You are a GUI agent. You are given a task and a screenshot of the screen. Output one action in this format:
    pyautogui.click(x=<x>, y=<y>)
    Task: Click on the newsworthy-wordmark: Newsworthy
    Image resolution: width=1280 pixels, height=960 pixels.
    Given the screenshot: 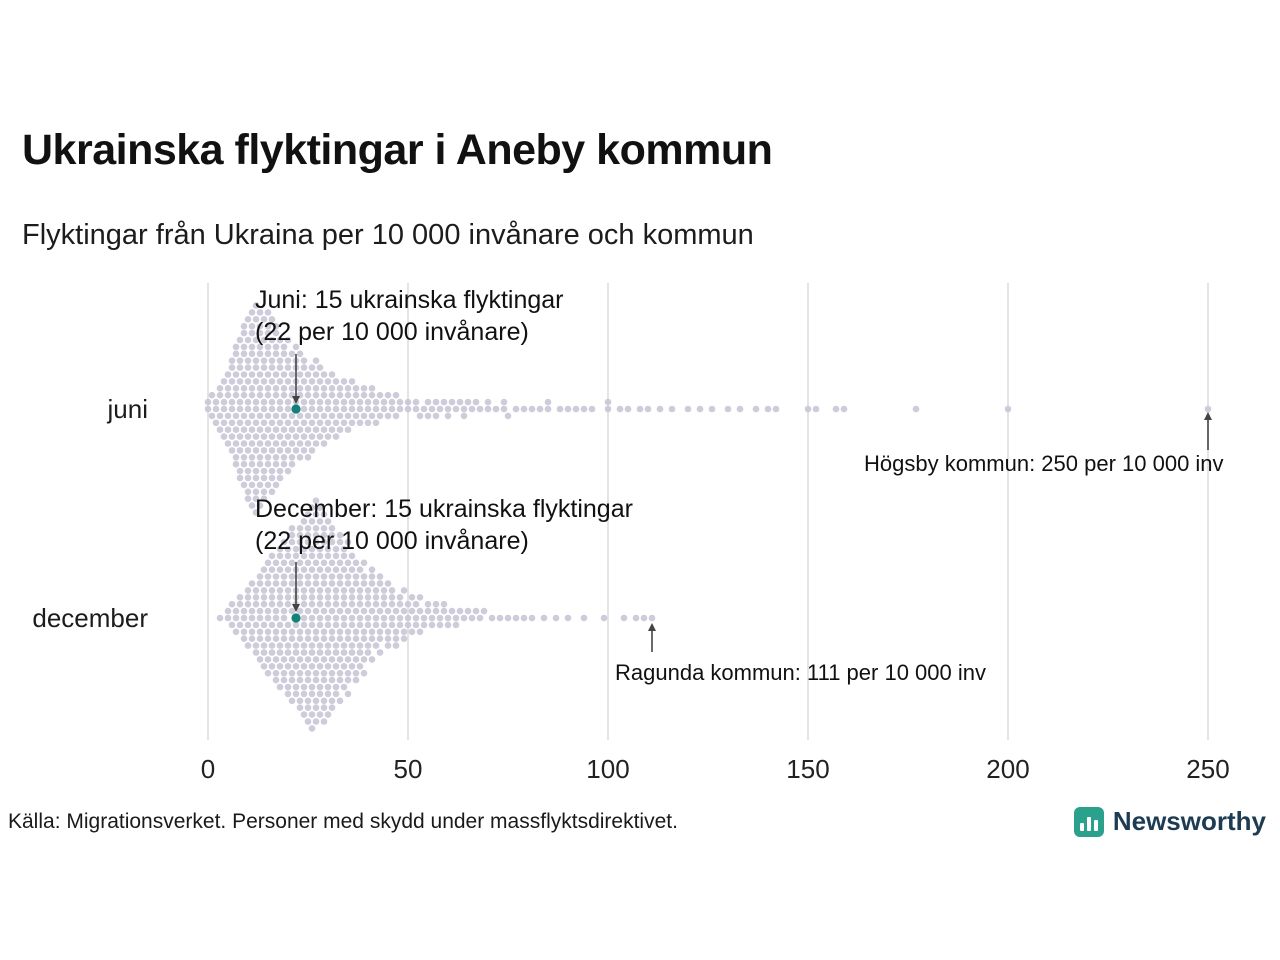 What is the action you would take?
    pyautogui.click(x=1189, y=821)
    